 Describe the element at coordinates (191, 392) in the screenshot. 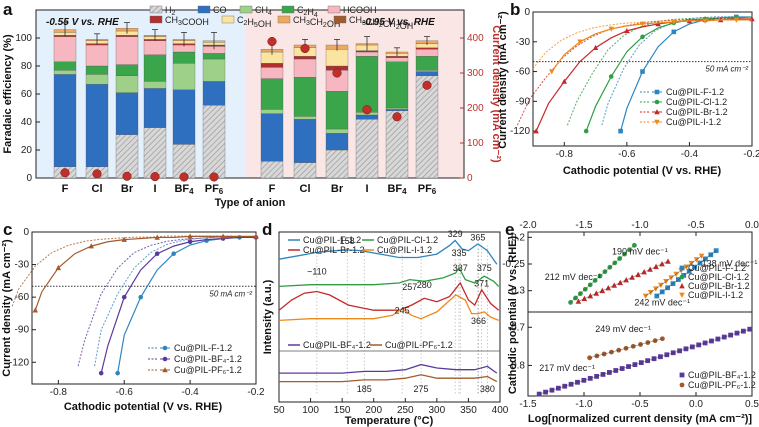

I see `x-tick-label: -0.4` at that location.